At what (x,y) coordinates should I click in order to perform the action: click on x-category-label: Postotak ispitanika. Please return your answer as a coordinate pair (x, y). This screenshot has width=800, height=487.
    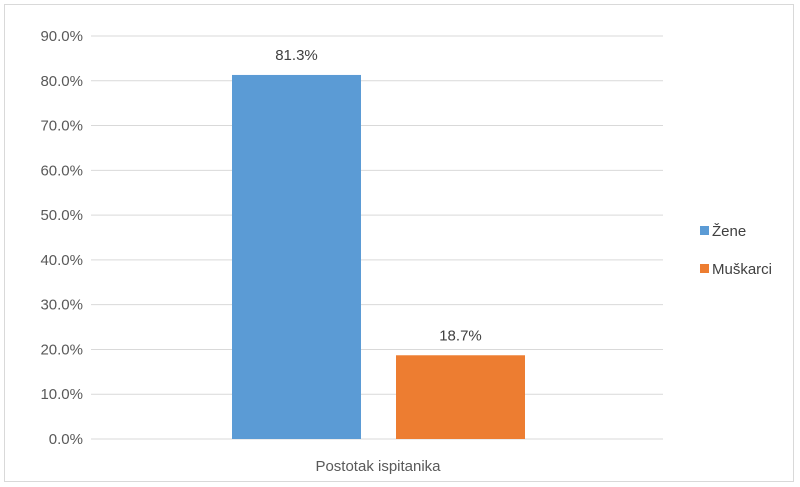
    Looking at the image, I should click on (378, 466).